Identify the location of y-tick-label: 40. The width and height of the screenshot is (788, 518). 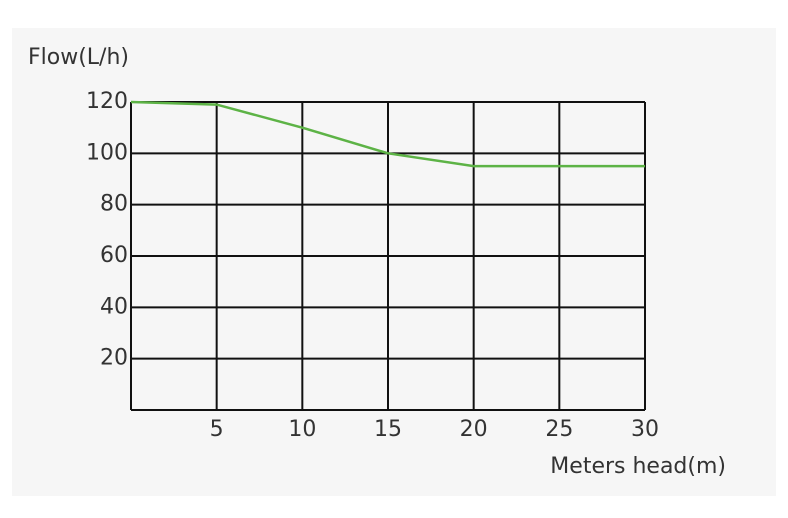
(114, 306).